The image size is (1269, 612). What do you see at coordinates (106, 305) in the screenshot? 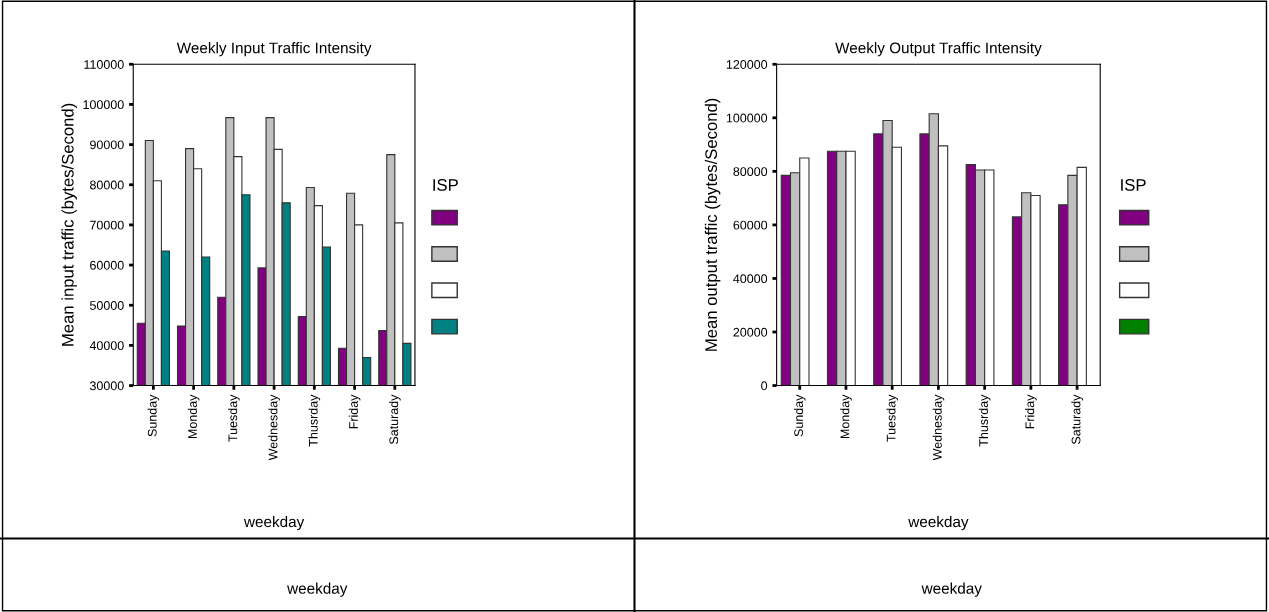
I see `y-tick-label: 50000` at bounding box center [106, 305].